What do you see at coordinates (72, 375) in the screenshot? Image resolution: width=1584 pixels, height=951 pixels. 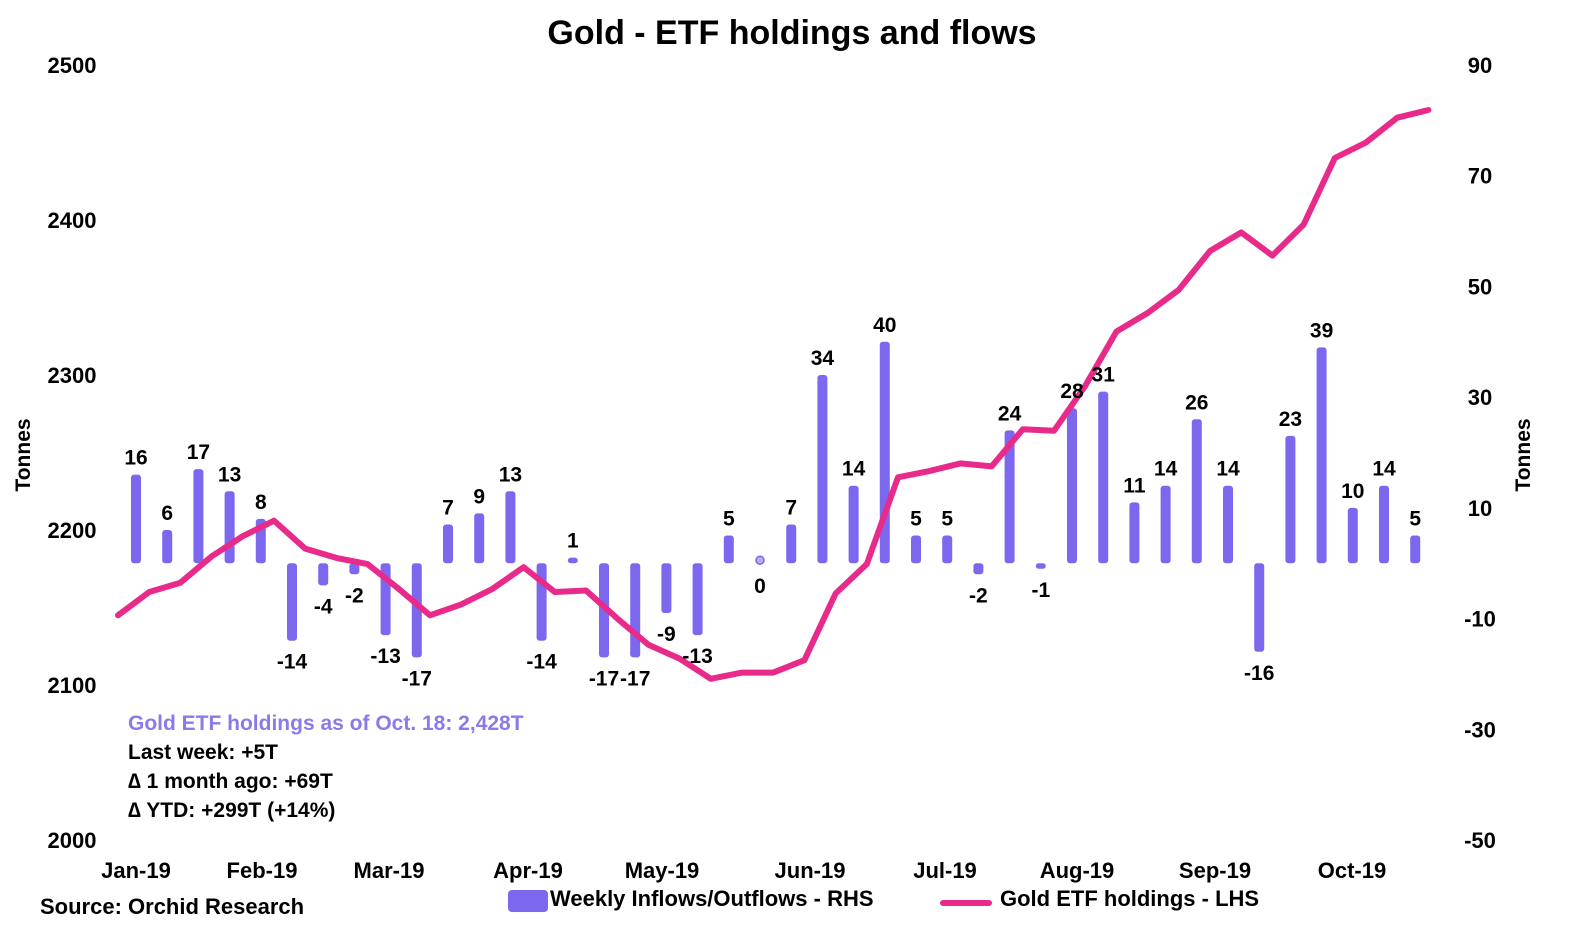 I see `left-tick-label: 2300` at bounding box center [72, 375].